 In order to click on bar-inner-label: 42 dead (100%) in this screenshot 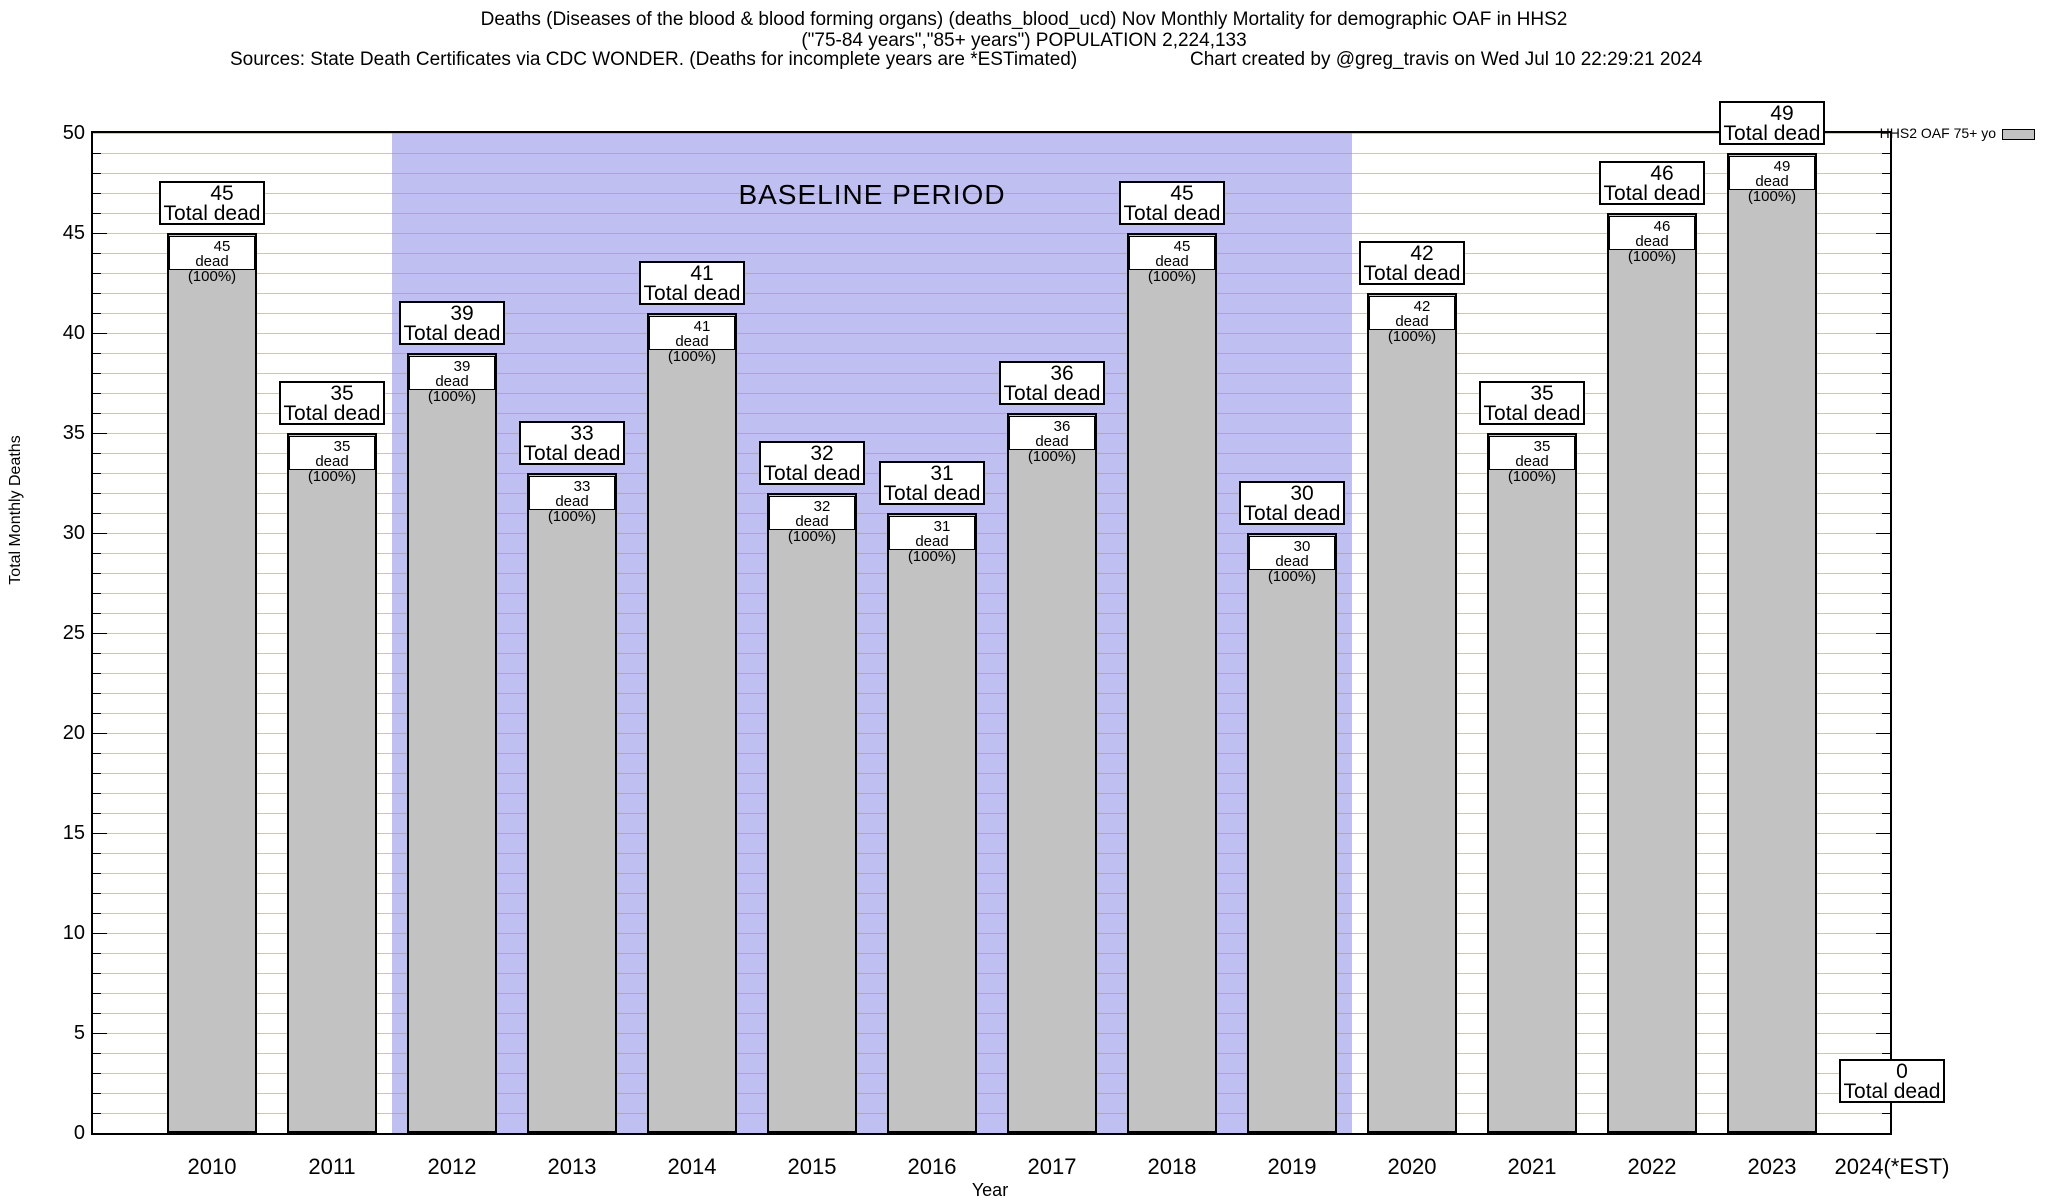, I will do `click(1412, 320)`.